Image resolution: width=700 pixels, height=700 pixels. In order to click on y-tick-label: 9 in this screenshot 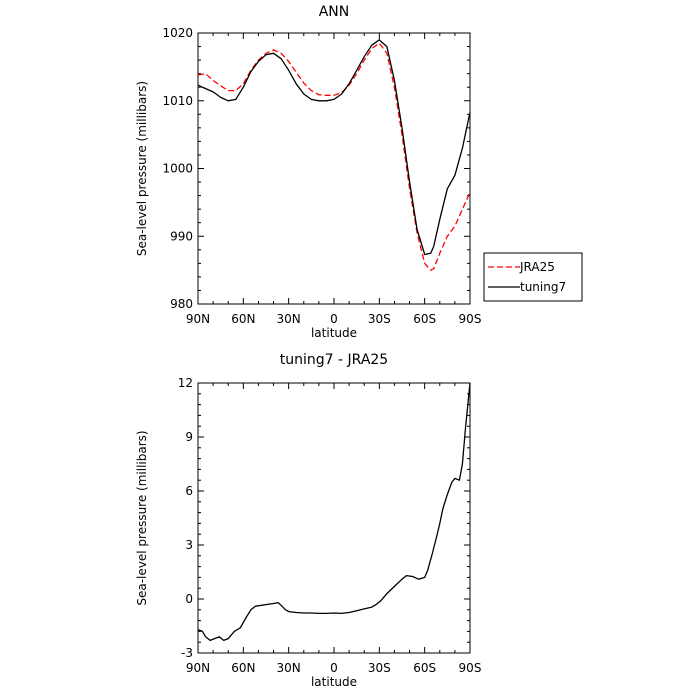, I will do `click(189, 437)`.